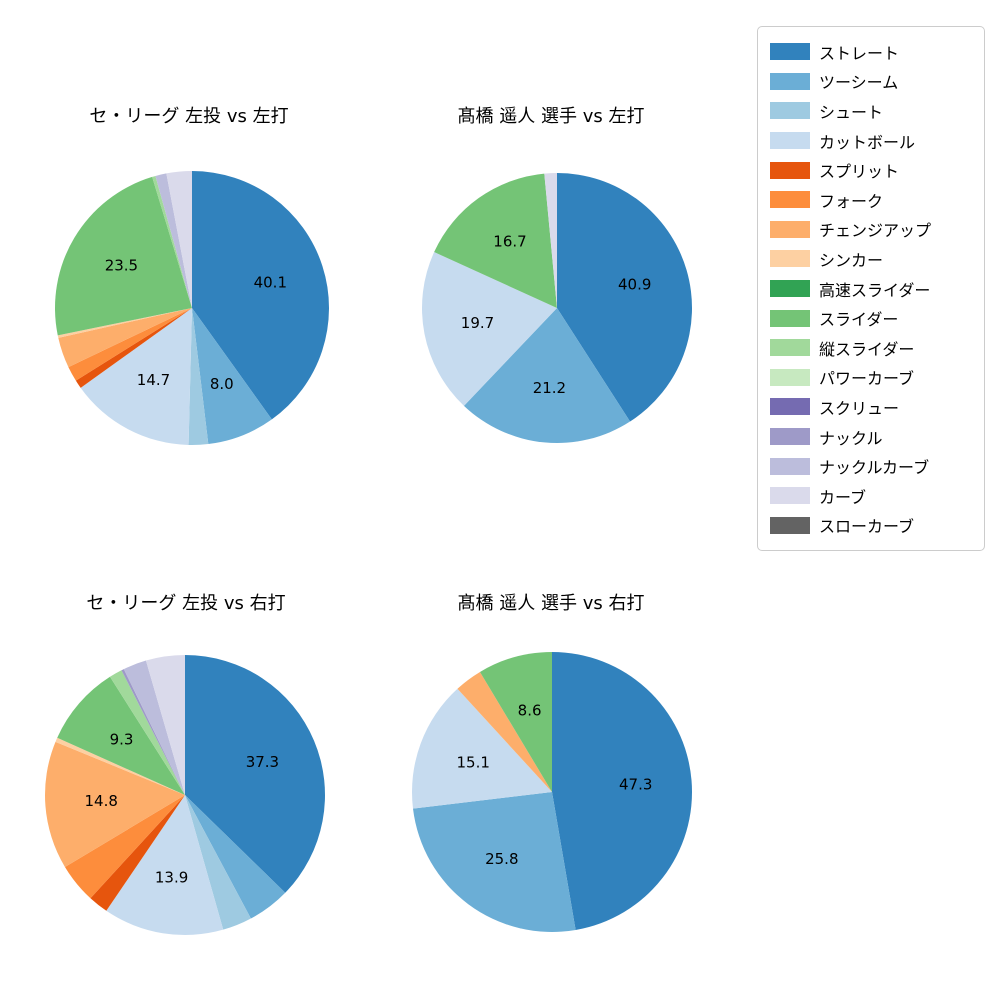 The image size is (1000, 1000). I want to click on legend-label: ストレート, so click(859, 53).